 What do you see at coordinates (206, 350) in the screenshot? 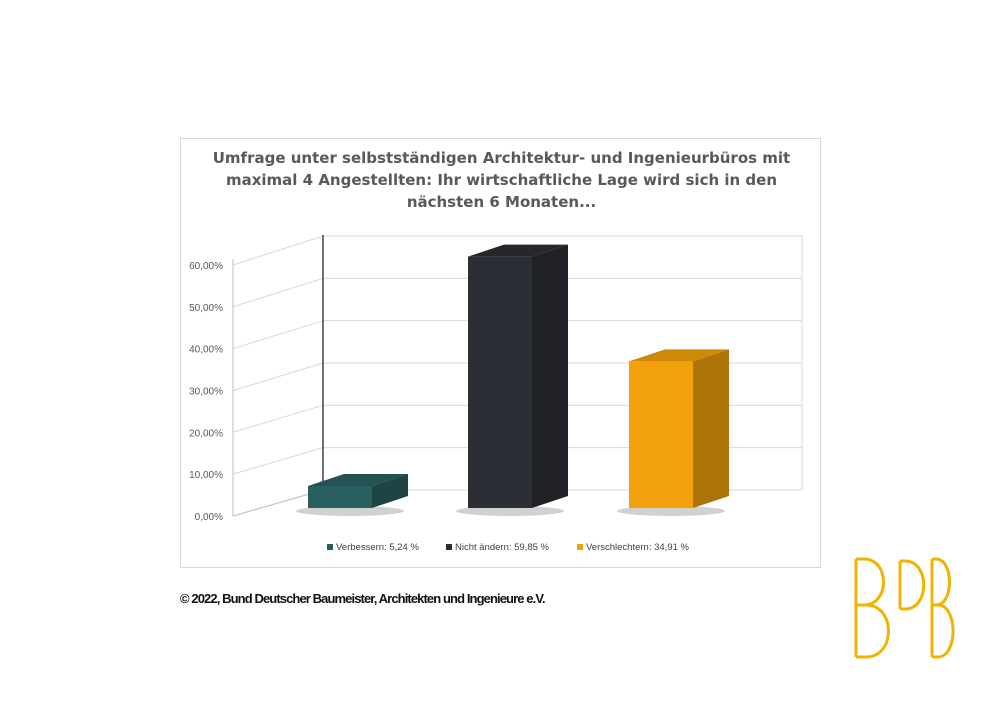
I see `y-tick-label: 40,00%` at bounding box center [206, 350].